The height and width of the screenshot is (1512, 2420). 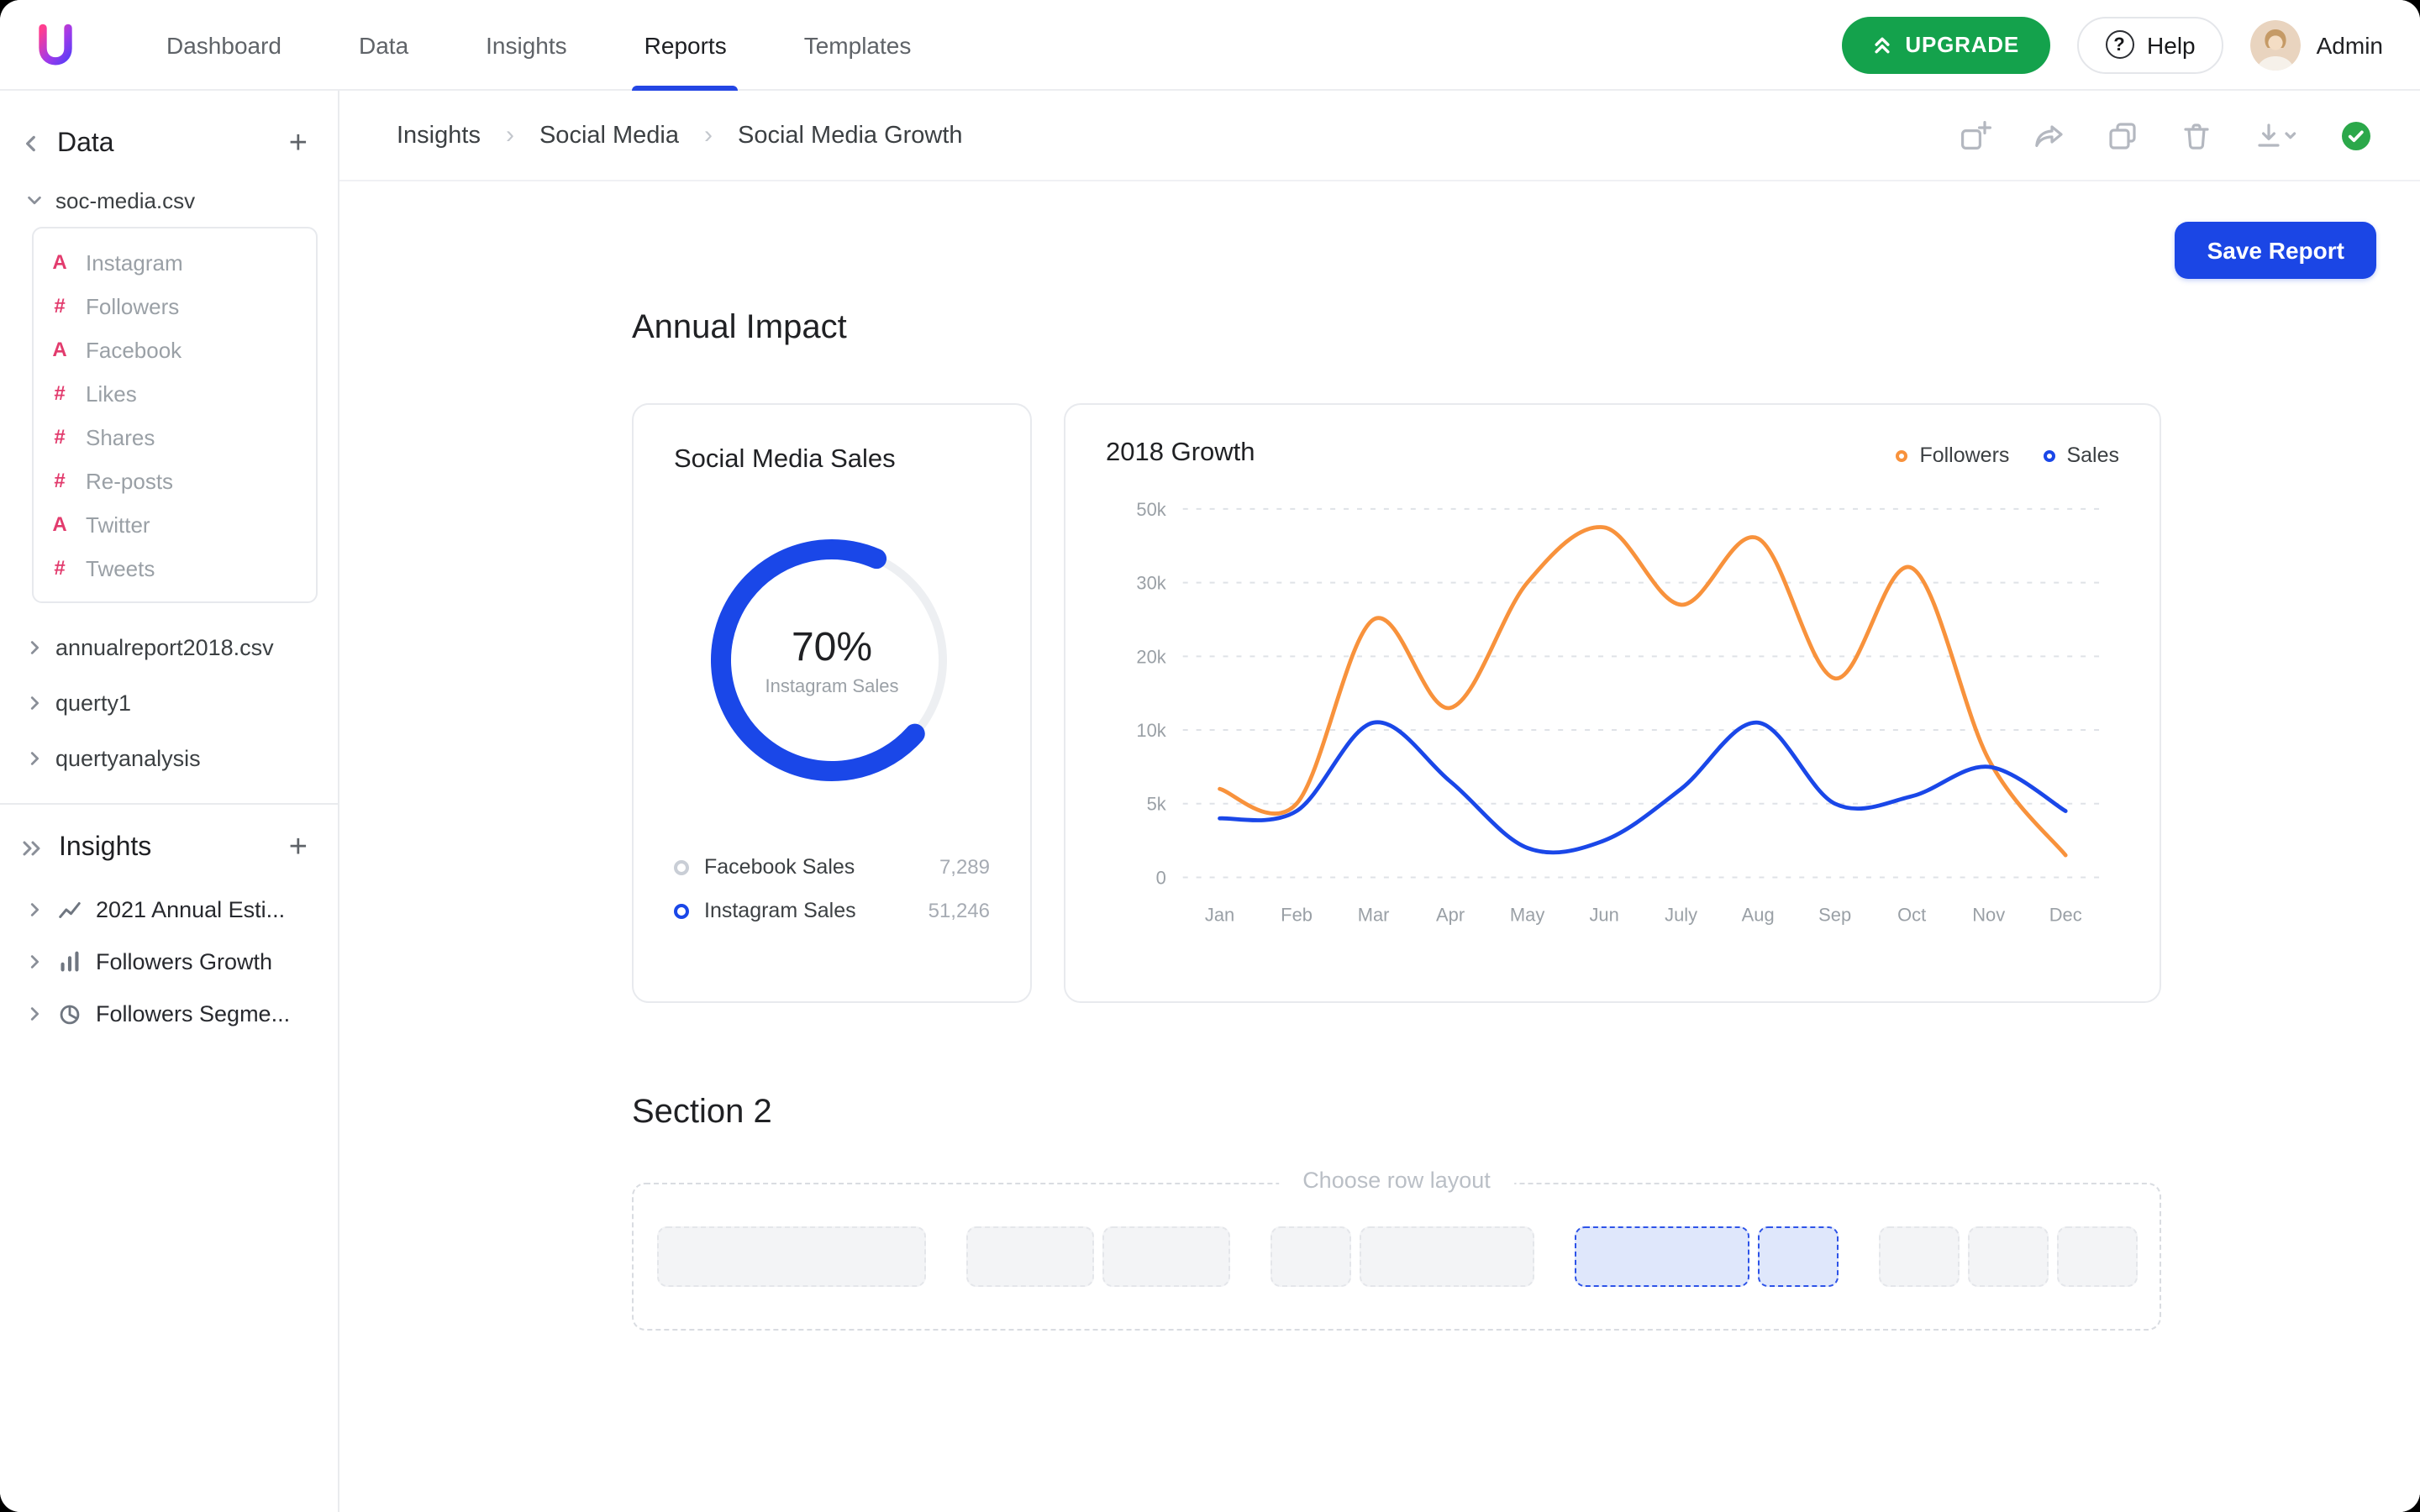 What do you see at coordinates (1396, 1180) in the screenshot?
I see `row-layout-picker-label: Choose row layout` at bounding box center [1396, 1180].